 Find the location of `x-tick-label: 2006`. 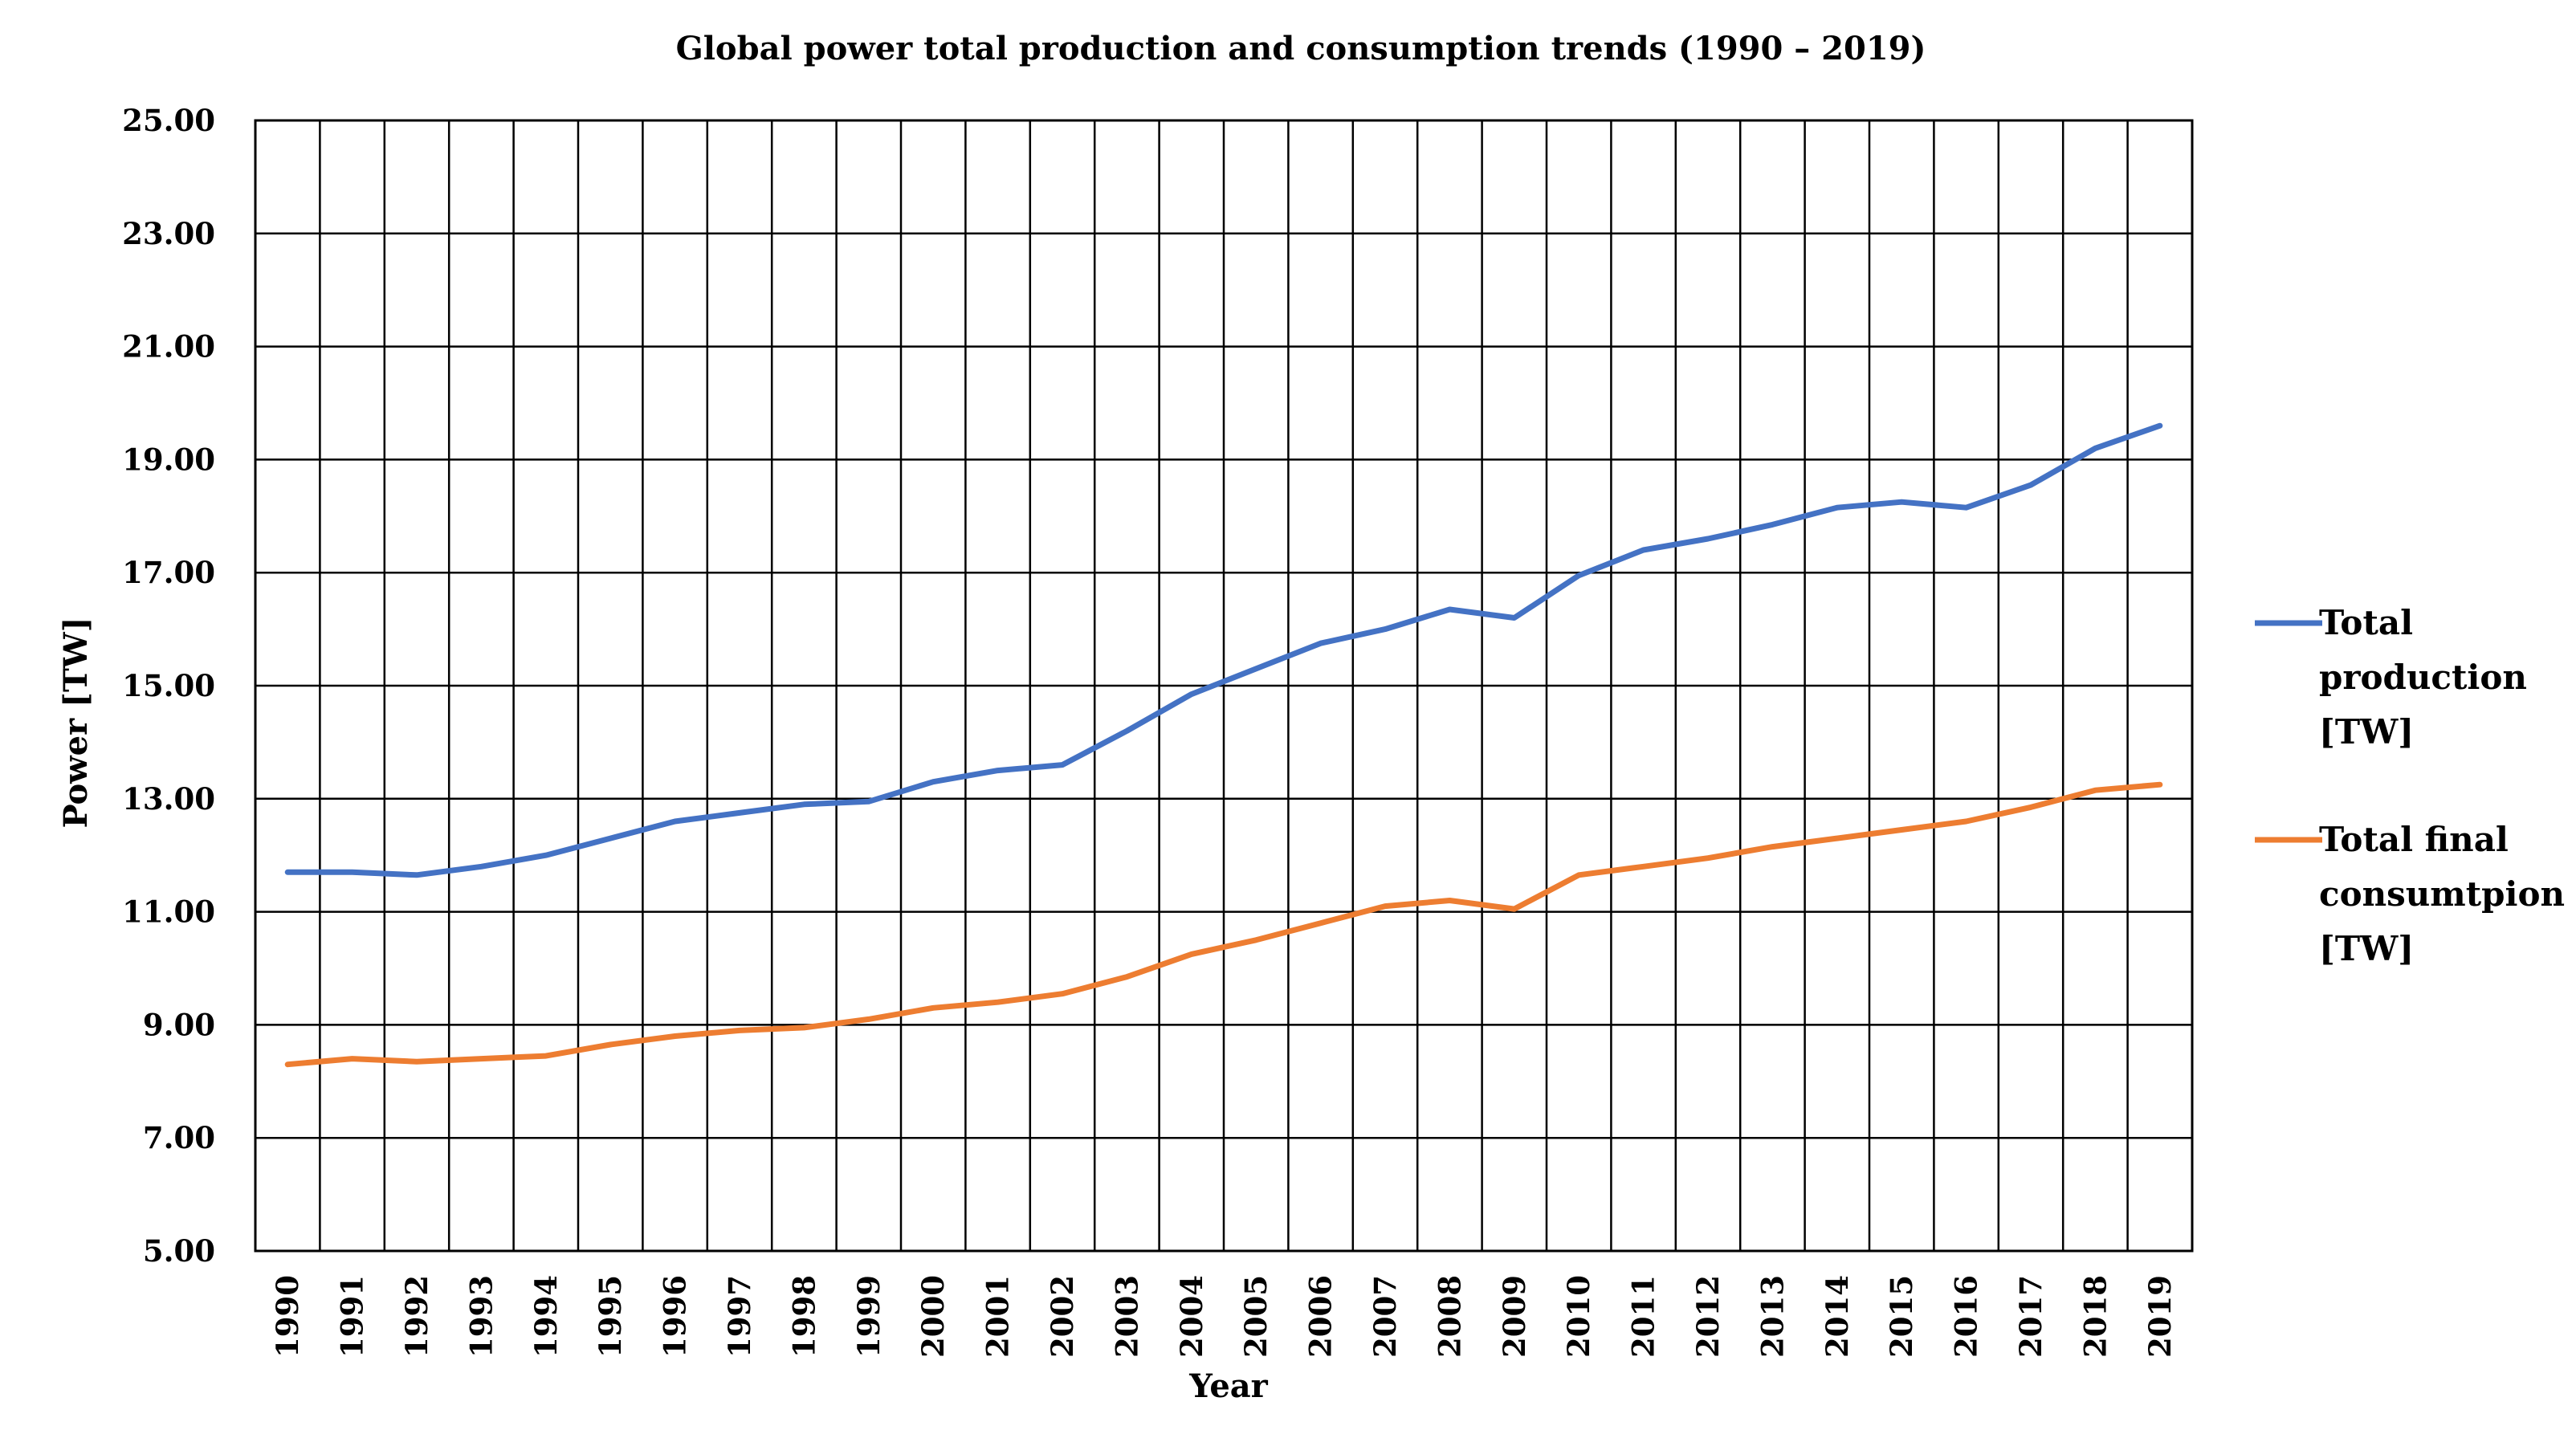

x-tick-label: 2006 is located at coordinates (1321, 1316).